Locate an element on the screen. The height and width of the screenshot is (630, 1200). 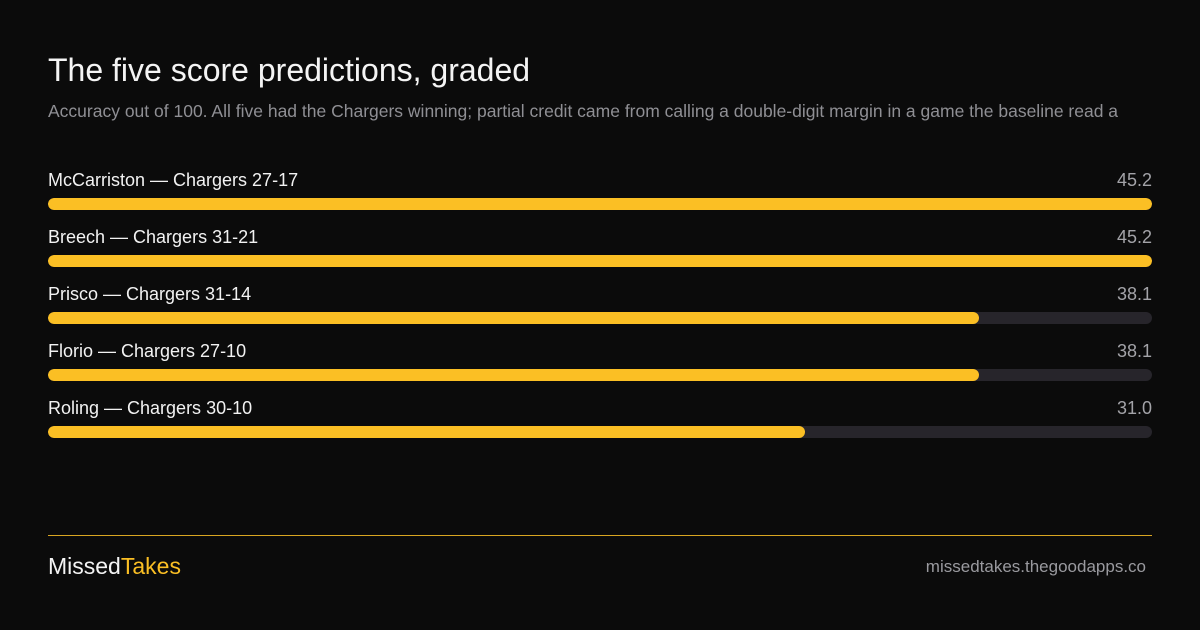
brand: MissedTakes is located at coordinates (114, 566).